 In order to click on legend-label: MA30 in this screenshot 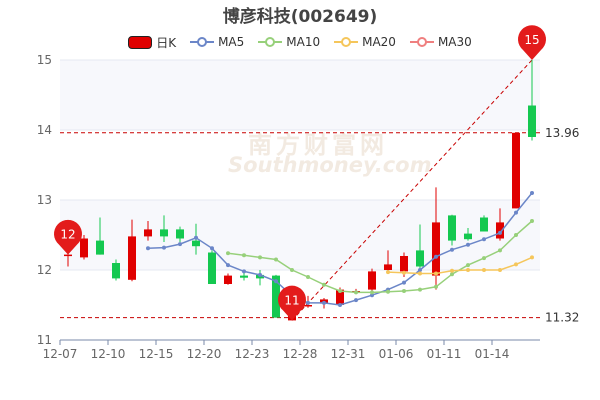, I will do `click(454, 42)`.